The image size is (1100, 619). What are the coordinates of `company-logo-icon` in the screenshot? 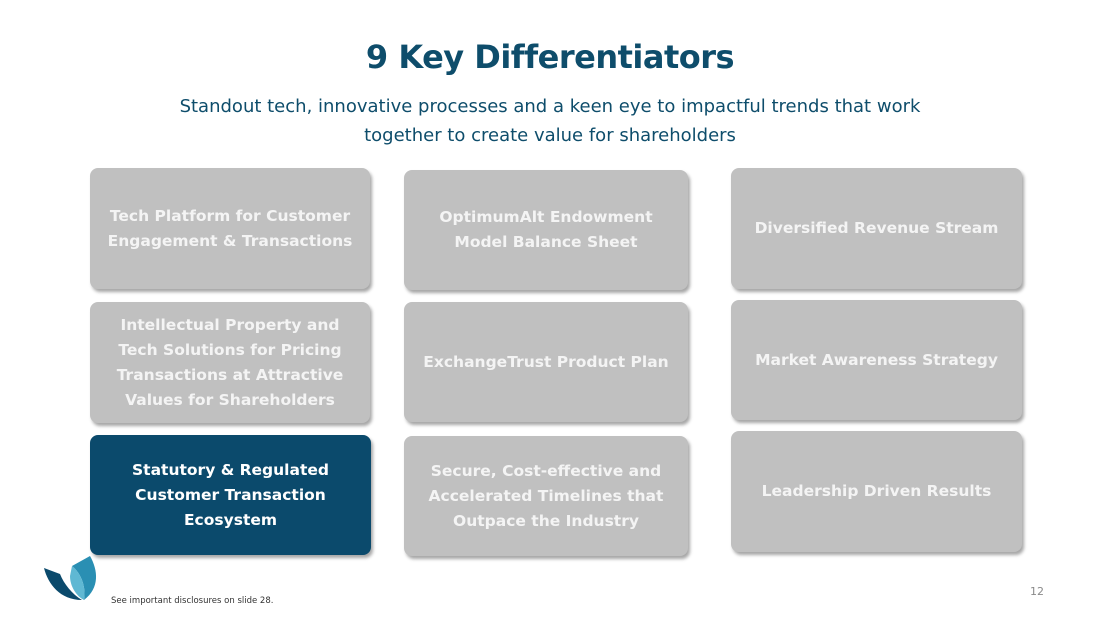 It's located at (70, 578).